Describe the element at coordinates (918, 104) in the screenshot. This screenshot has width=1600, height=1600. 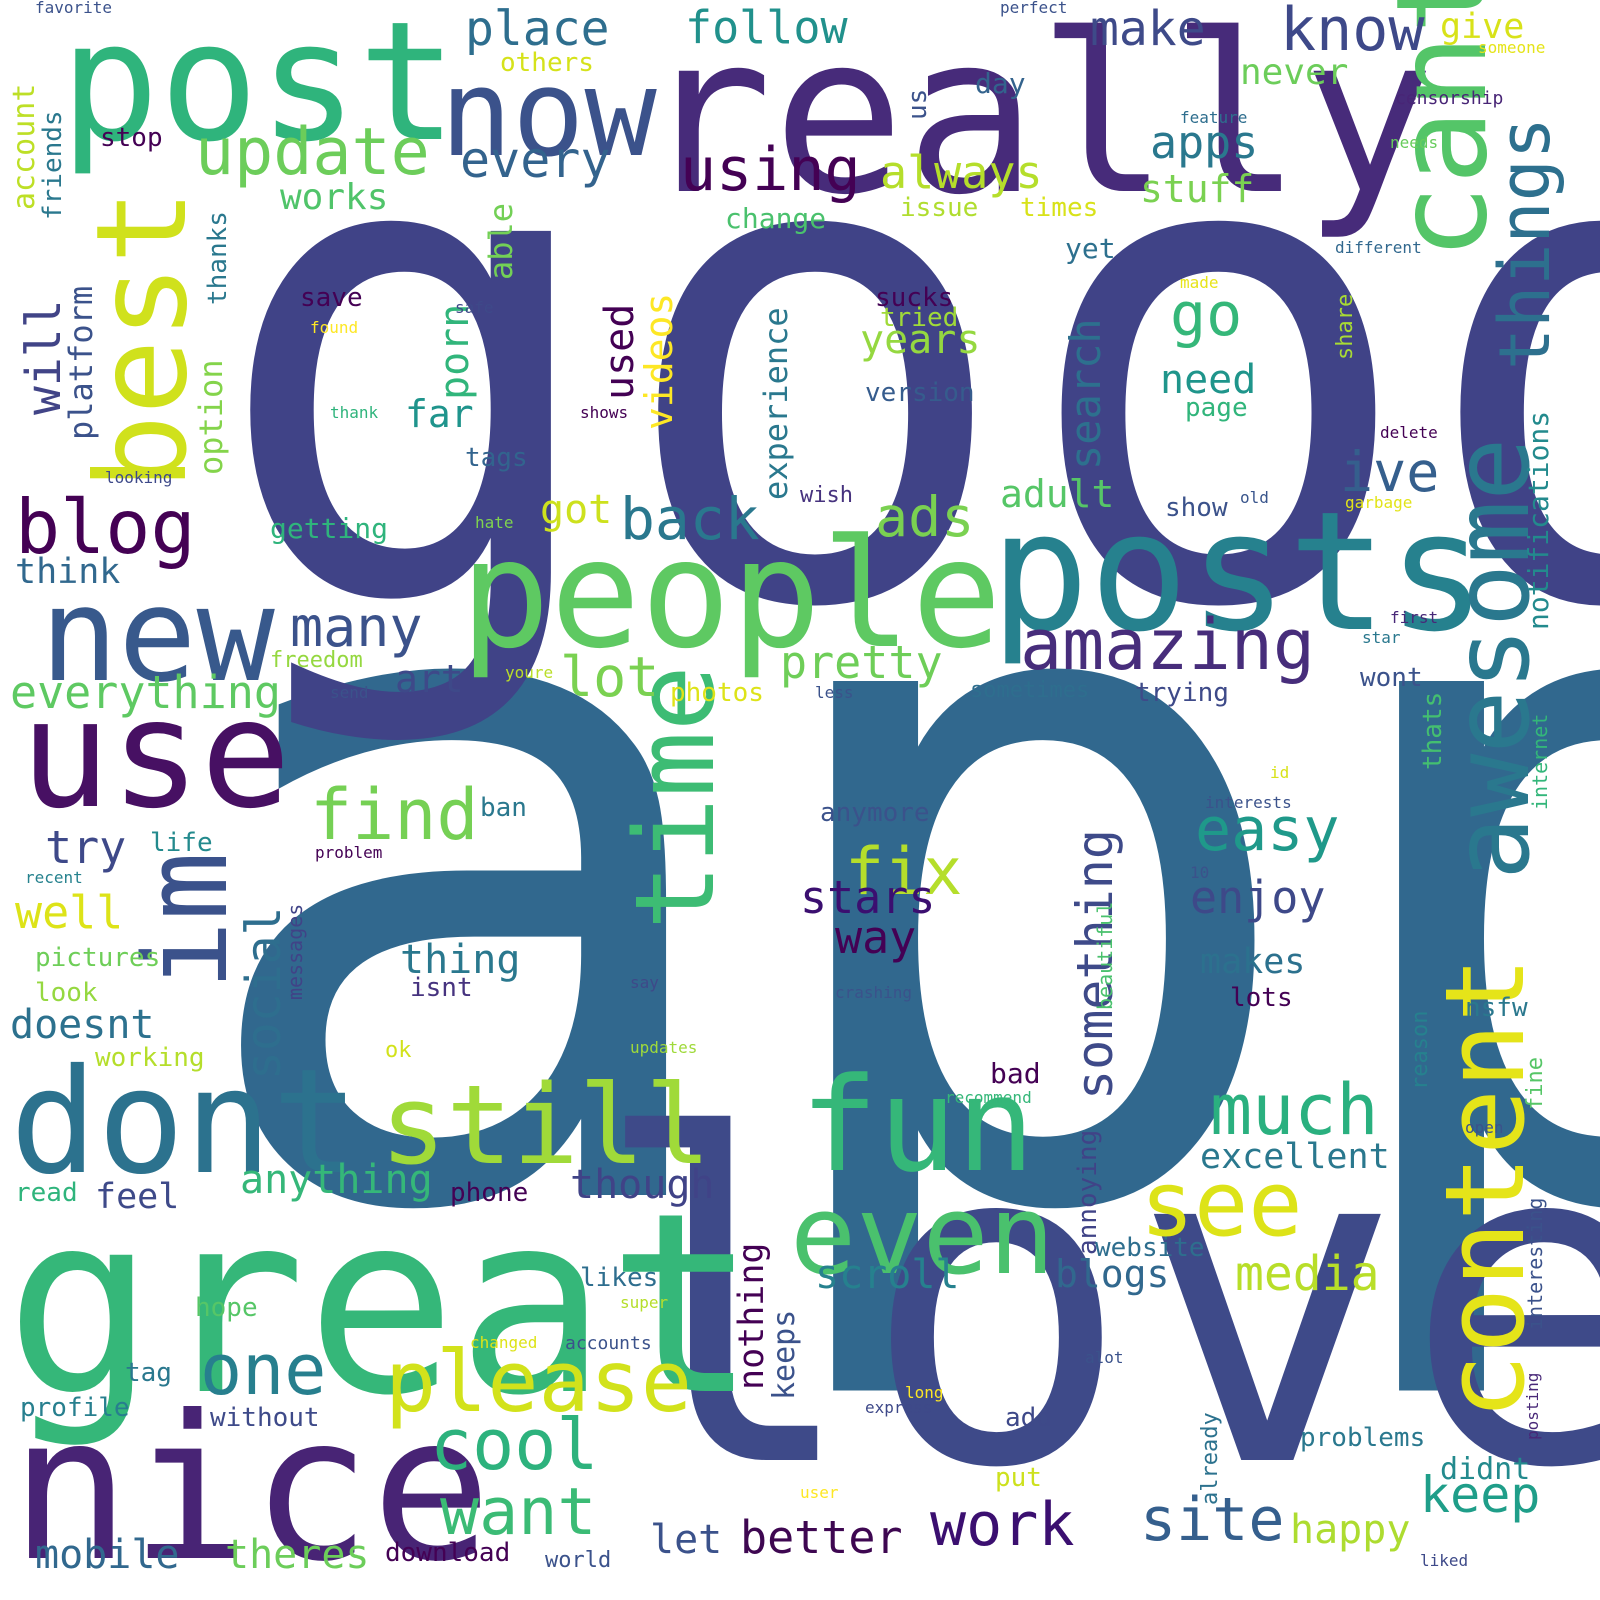
I see `word: us` at that location.